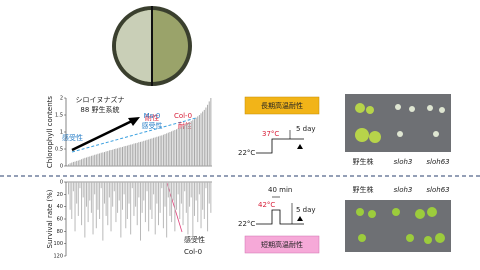 The width and height of the screenshot is (480, 270). I want to click on short-term-title: 短期高温耐性, so click(282, 244).